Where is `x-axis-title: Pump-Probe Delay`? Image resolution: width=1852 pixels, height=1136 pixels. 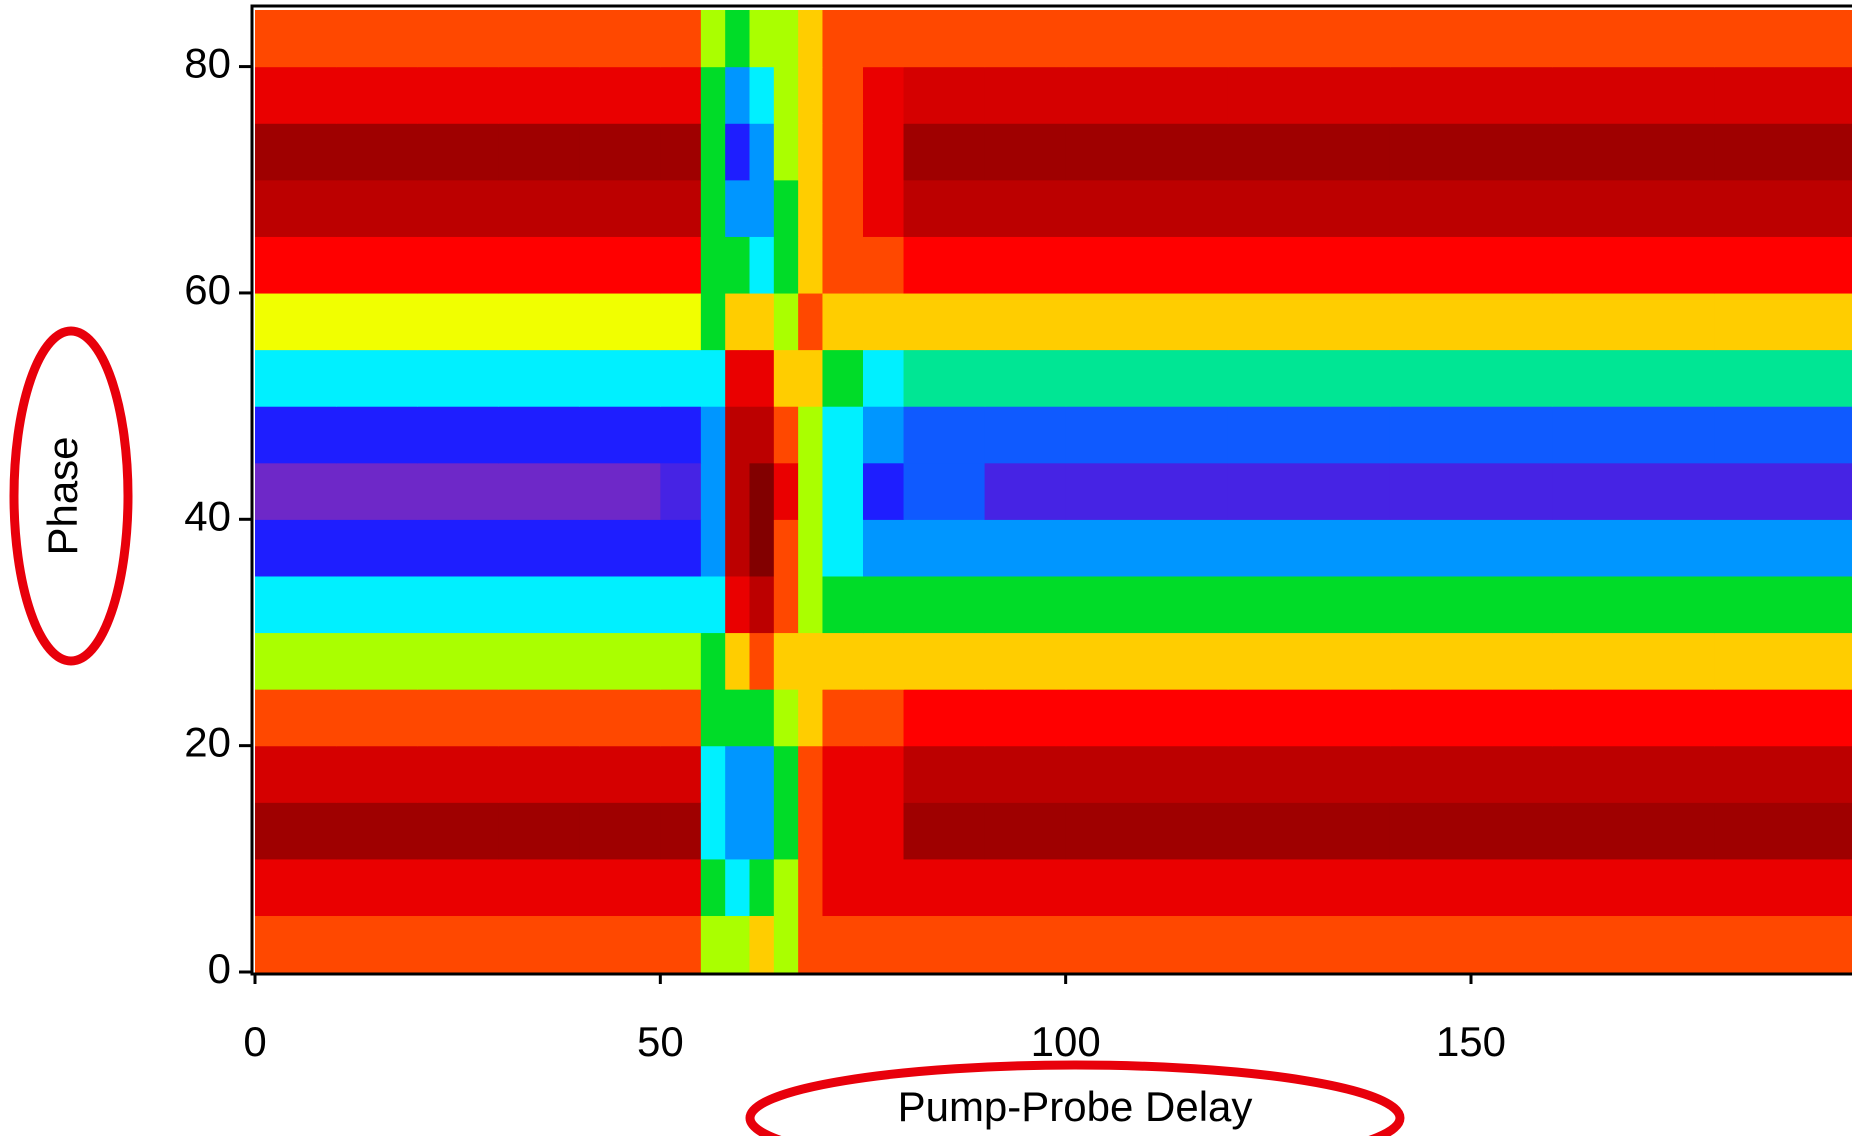
x-axis-title: Pump-Probe Delay is located at coordinates (1075, 1106).